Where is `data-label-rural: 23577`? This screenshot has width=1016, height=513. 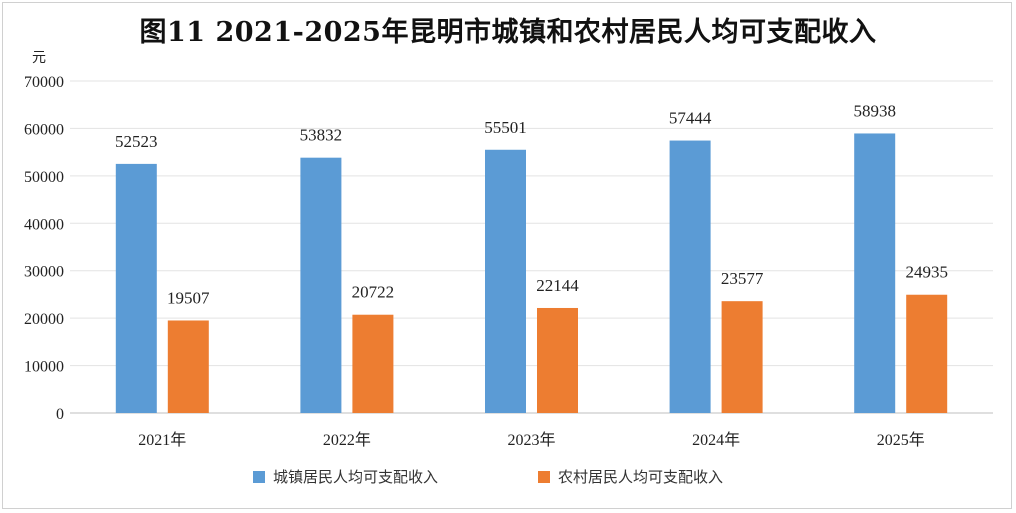
data-label-rural: 23577 is located at coordinates (742, 278).